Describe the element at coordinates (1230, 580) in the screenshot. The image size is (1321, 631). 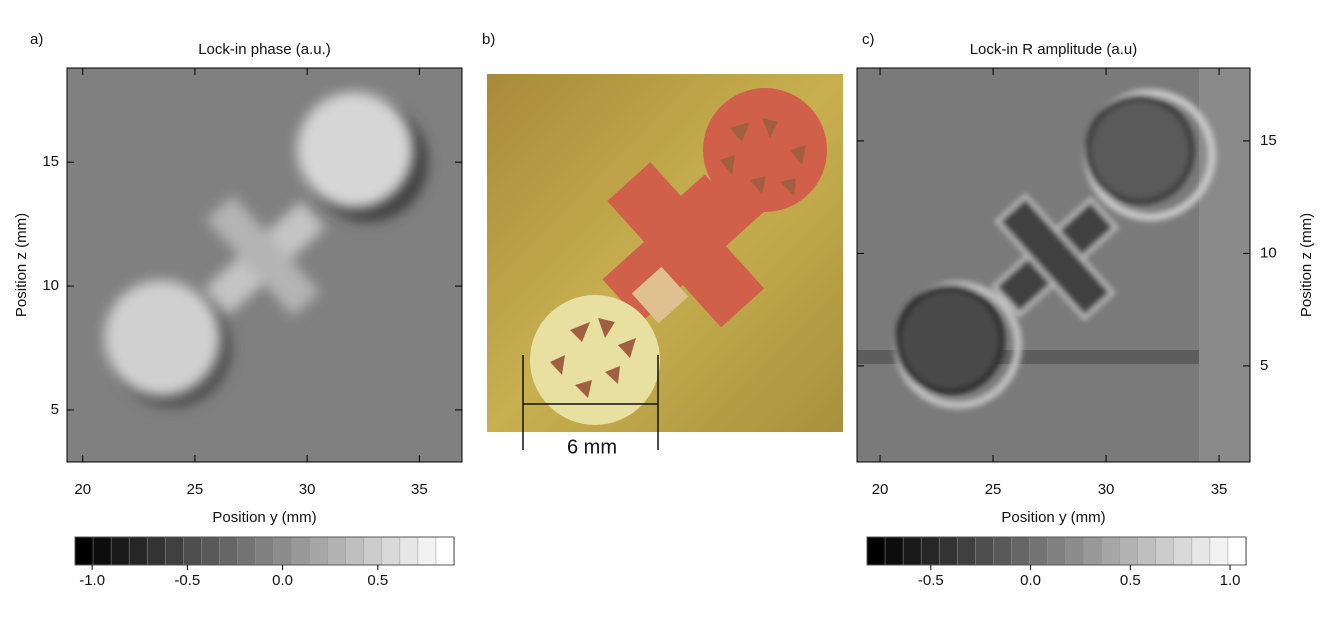
I see `colorbar-tick-label: 1.0` at that location.